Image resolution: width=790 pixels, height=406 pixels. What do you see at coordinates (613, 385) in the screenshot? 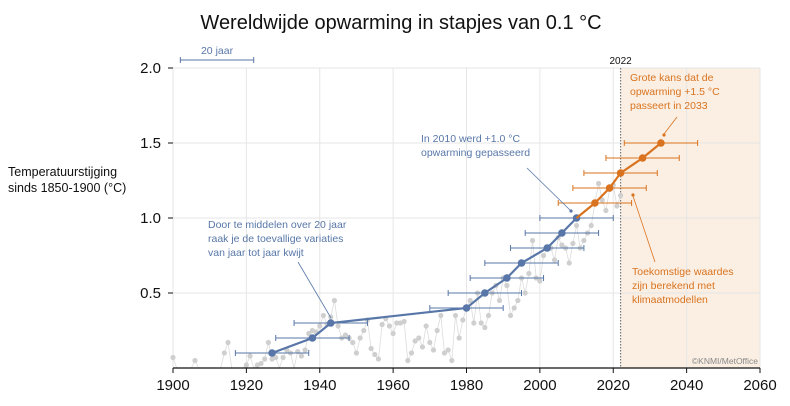
I see `x-tick-label: 2020` at bounding box center [613, 385].